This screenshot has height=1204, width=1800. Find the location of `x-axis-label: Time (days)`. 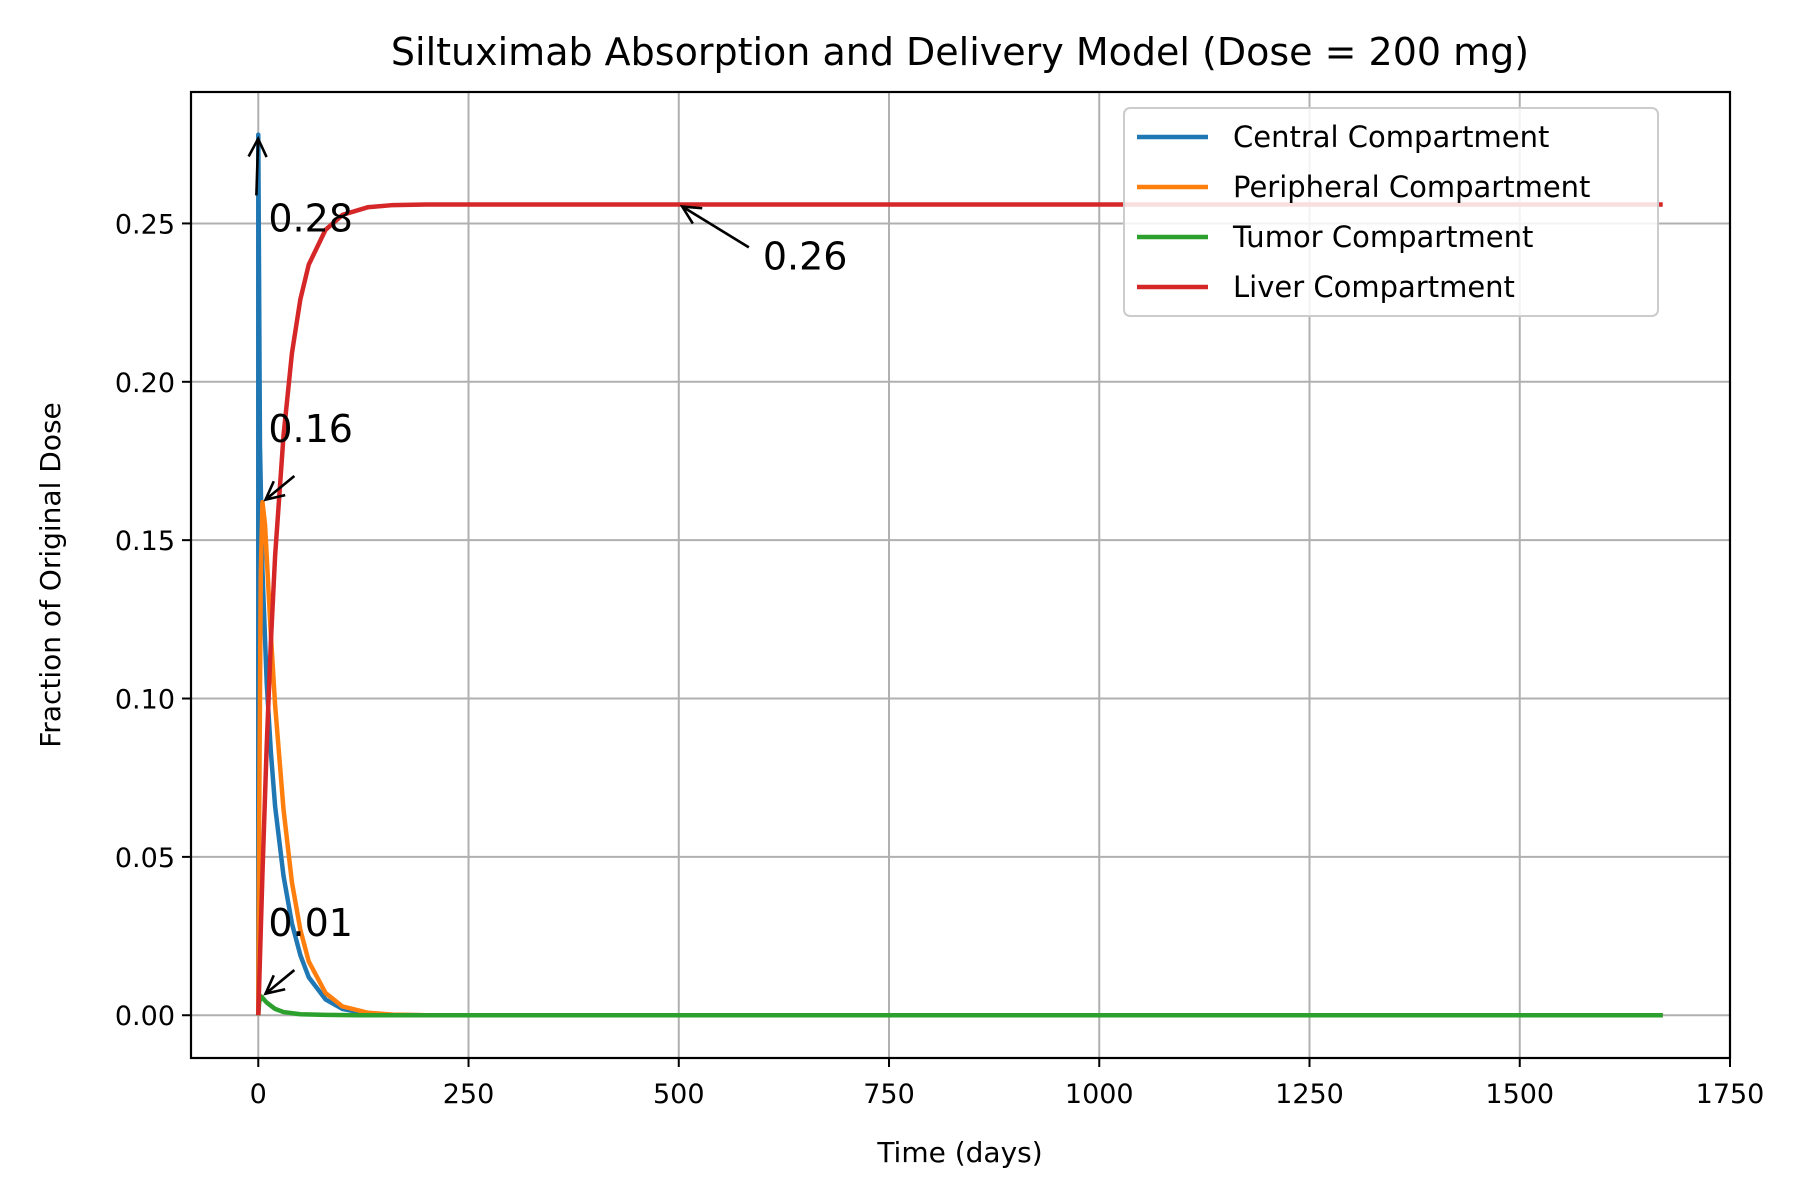

x-axis-label: Time (days) is located at coordinates (959, 1152).